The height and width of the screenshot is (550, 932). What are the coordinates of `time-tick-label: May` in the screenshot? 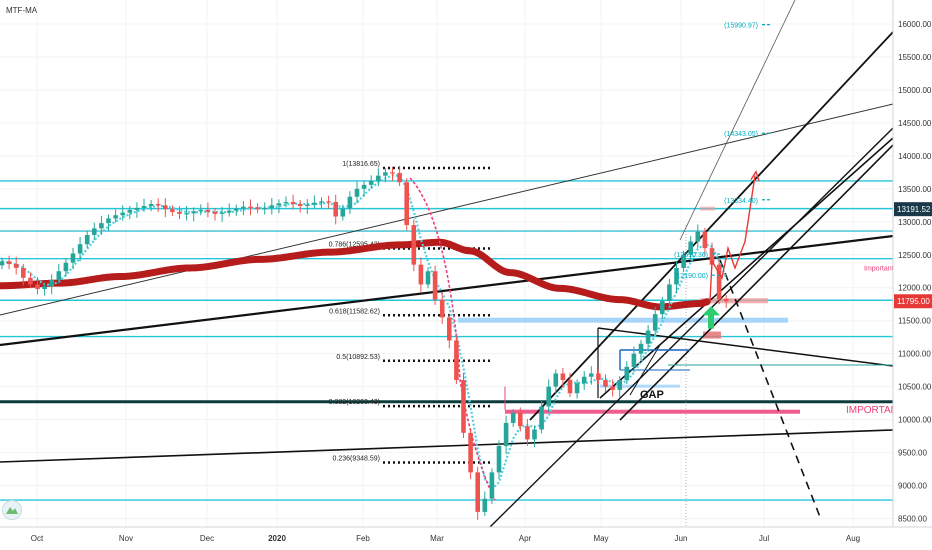 It's located at (600, 538).